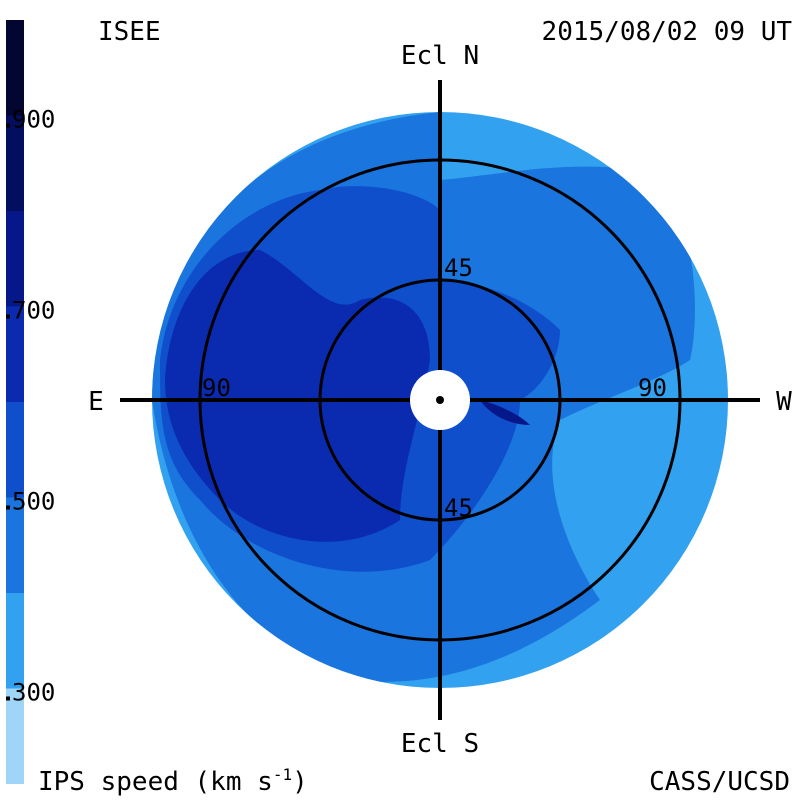 This screenshot has height=800, width=800. Describe the element at coordinates (33, 693) in the screenshot. I see `colorbar-tick-label-300: 300` at that location.